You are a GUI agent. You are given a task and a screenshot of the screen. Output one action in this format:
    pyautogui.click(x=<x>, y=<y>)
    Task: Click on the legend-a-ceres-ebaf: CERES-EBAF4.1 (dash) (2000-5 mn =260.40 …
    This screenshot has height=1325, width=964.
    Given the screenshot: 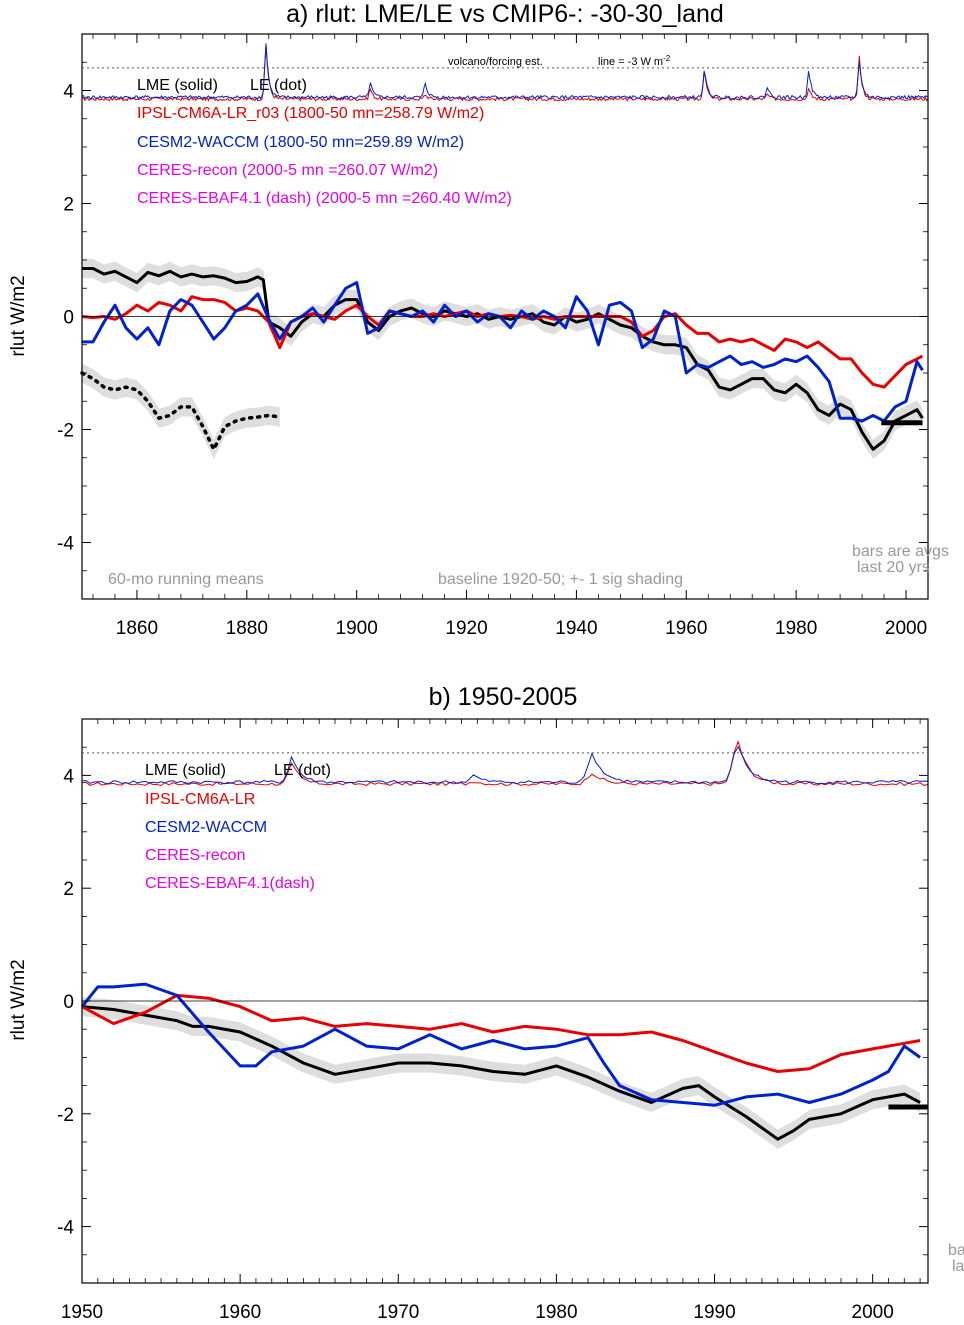 What is the action you would take?
    pyautogui.click(x=324, y=198)
    